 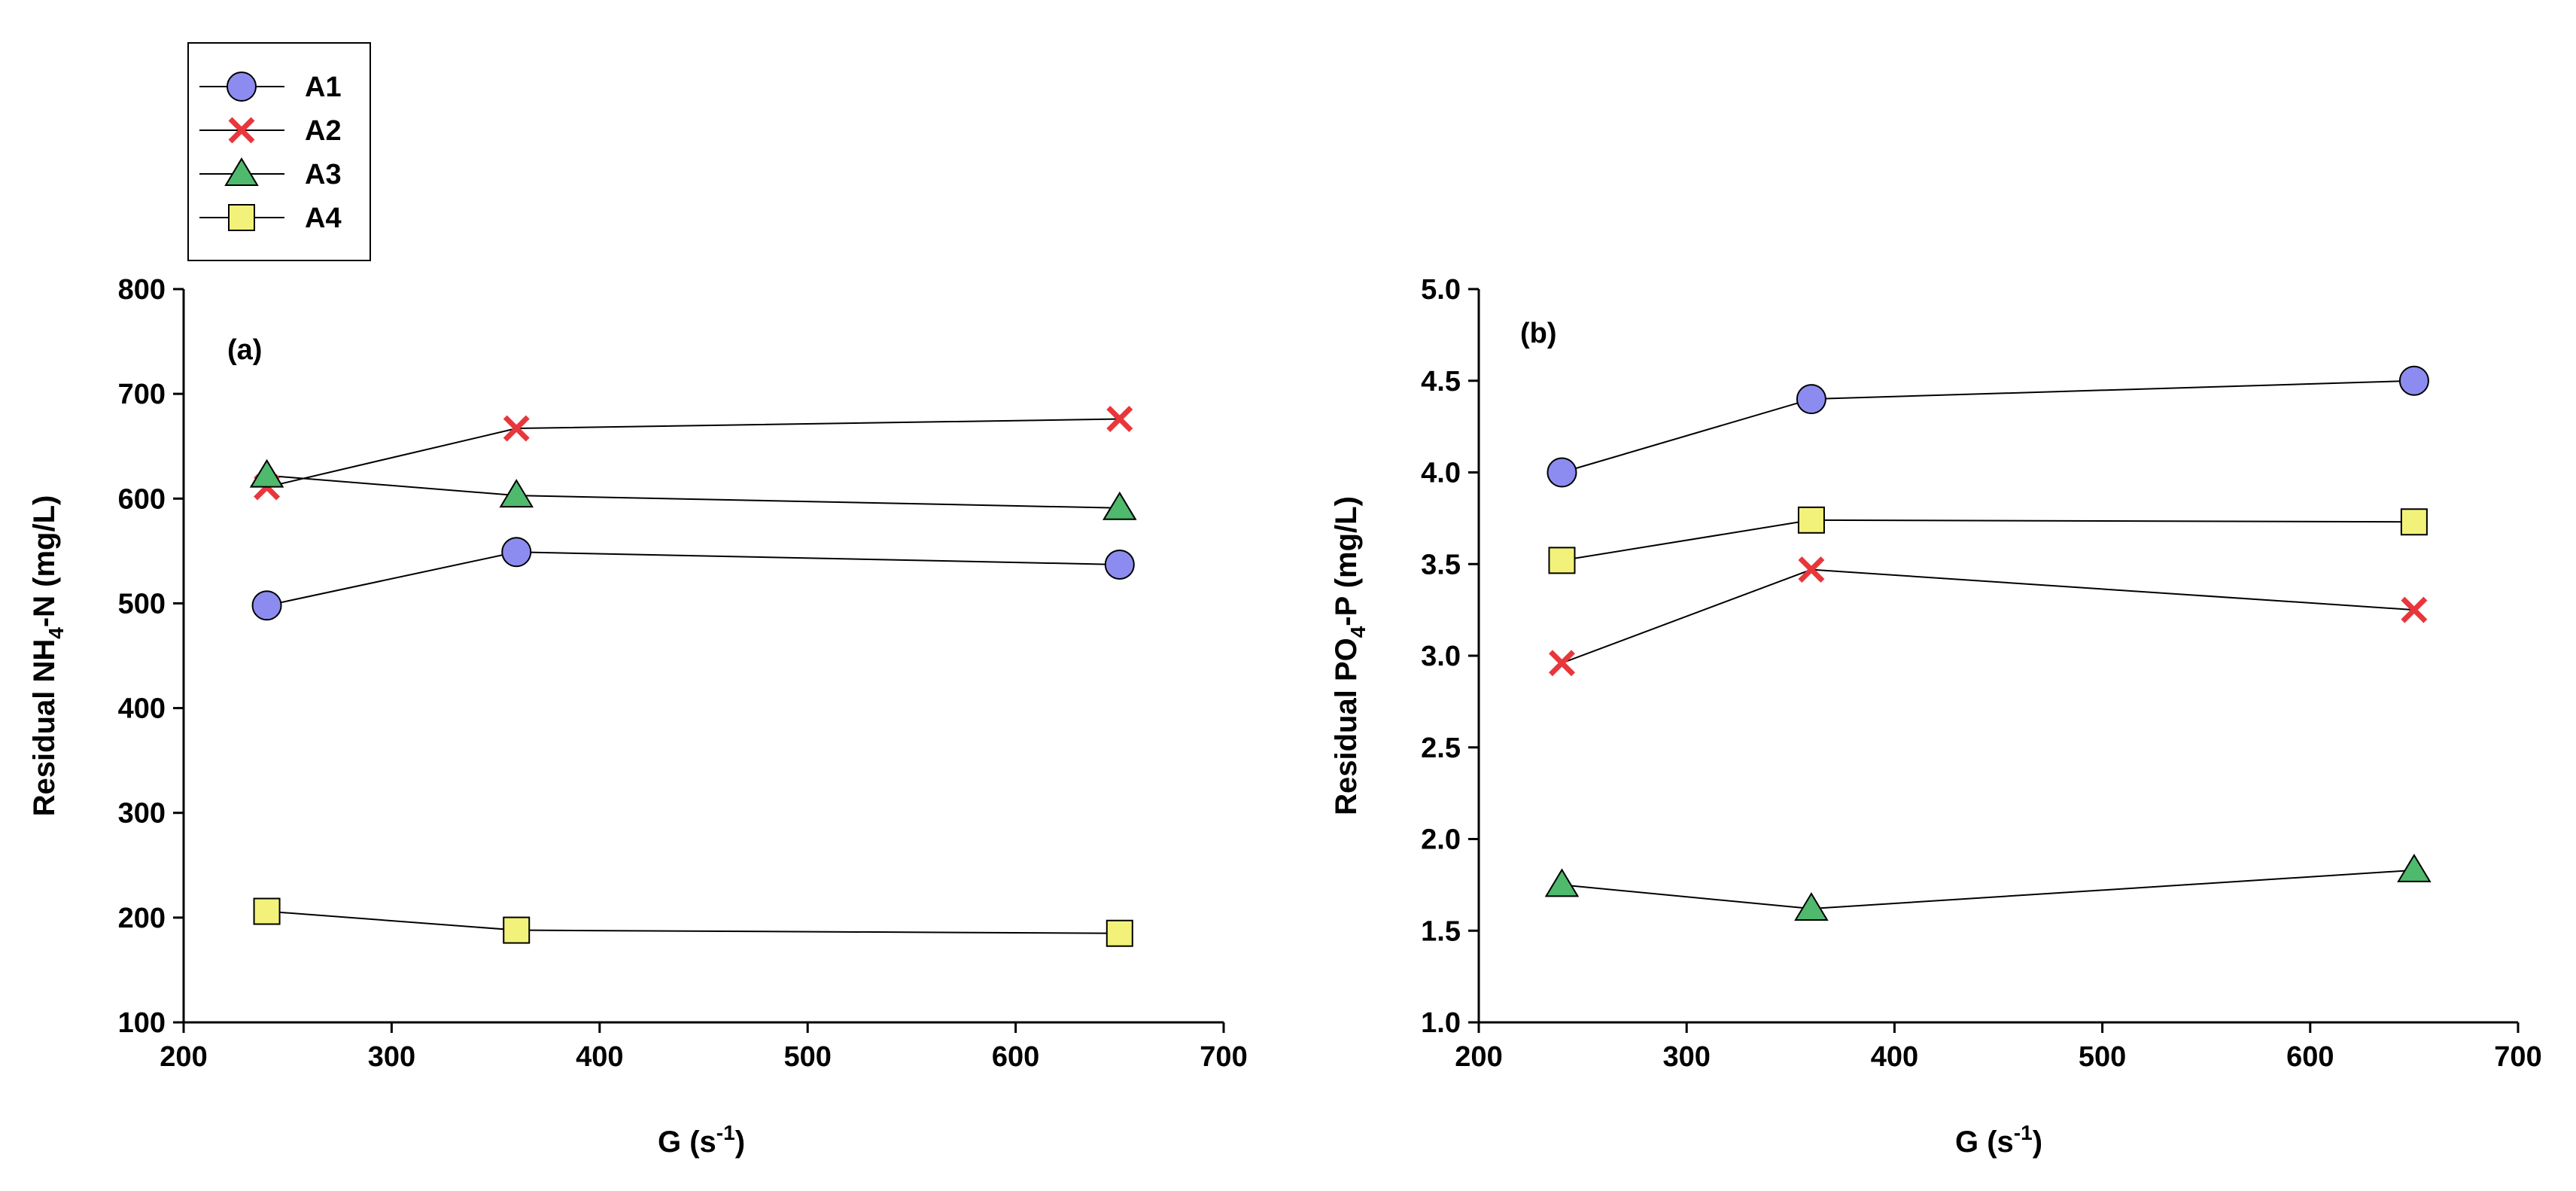 I want to click on y-tick-label: 1.0, so click(x=1441, y=1023).